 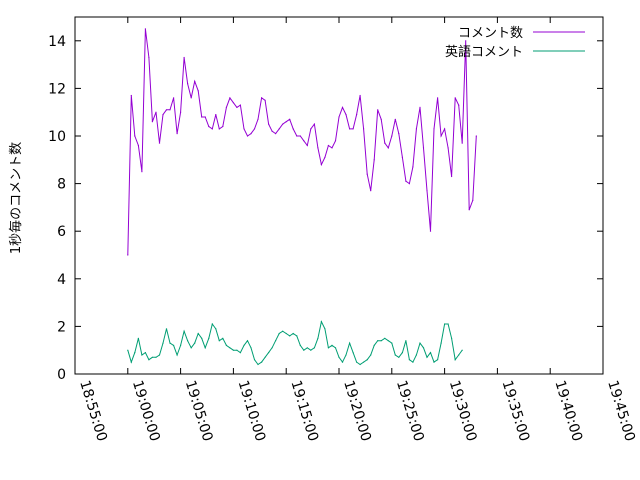 What do you see at coordinates (490, 33) in the screenshot?
I see `legend-label-0: コメント数` at bounding box center [490, 33].